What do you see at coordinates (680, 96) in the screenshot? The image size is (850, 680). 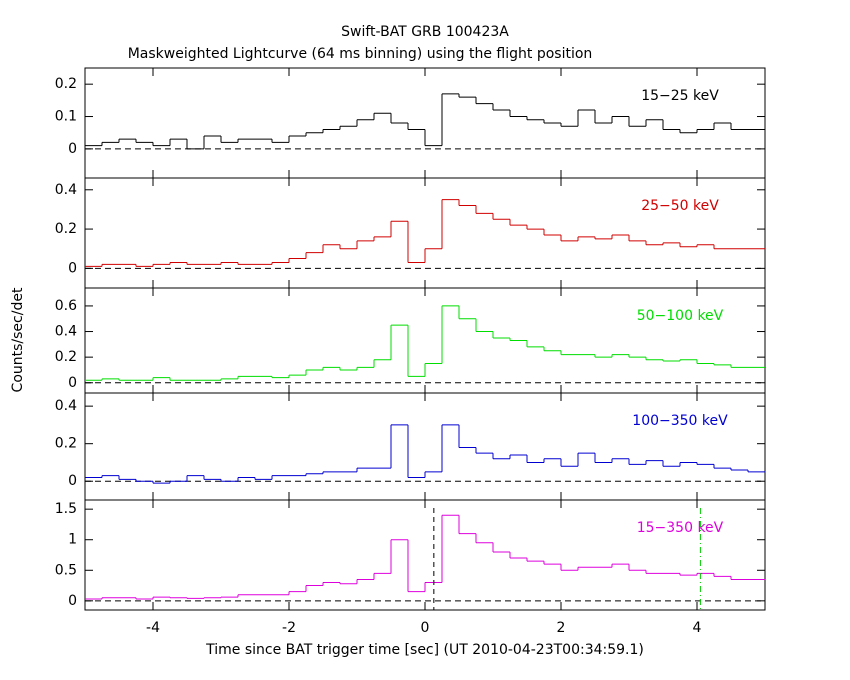 I see `legend-label: 15−25 keV` at bounding box center [680, 96].